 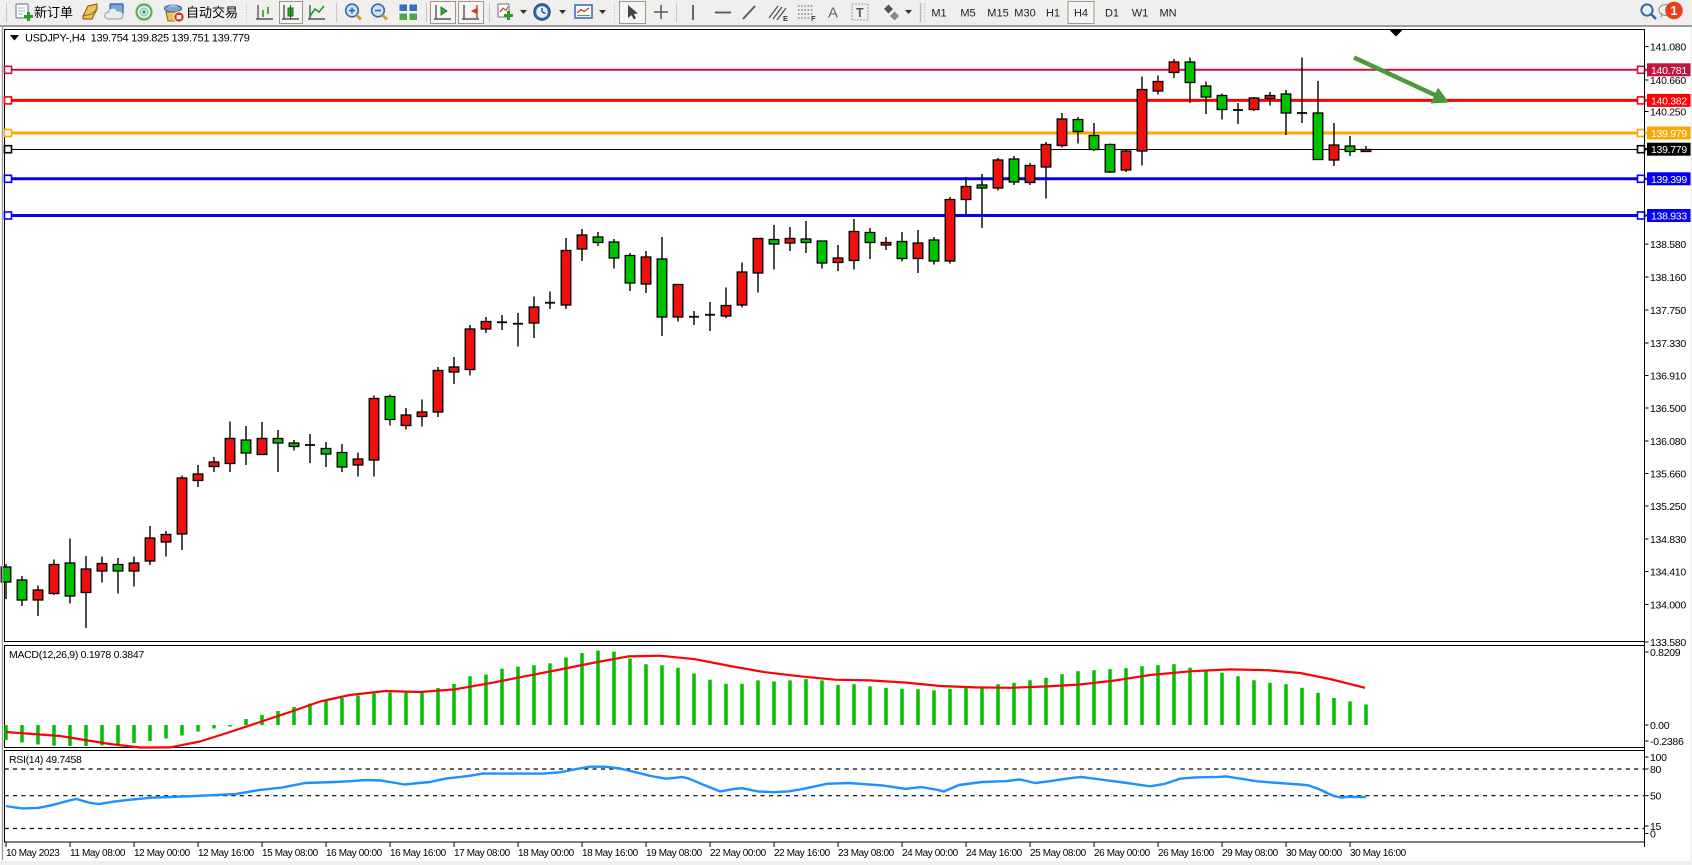 I want to click on svg-text: M5, so click(x=967, y=14).